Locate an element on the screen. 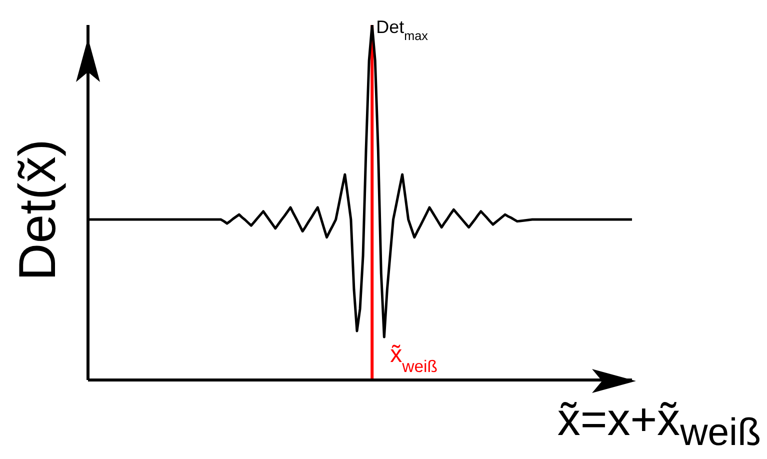 The image size is (767, 459). annotation: Det$_{max}$ is located at coordinates (402, 30).